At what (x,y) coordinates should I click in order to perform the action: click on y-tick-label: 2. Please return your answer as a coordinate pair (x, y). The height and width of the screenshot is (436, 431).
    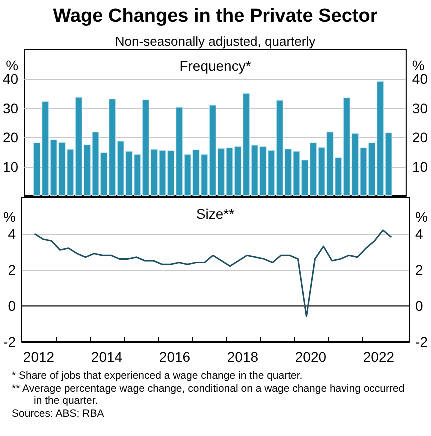
    Looking at the image, I should click on (12, 270).